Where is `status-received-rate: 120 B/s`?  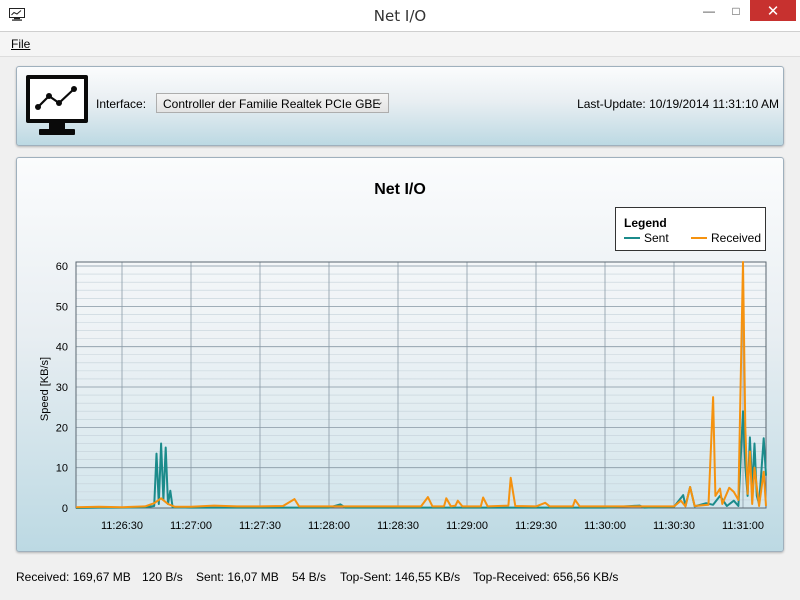 status-received-rate: 120 B/s is located at coordinates (162, 577).